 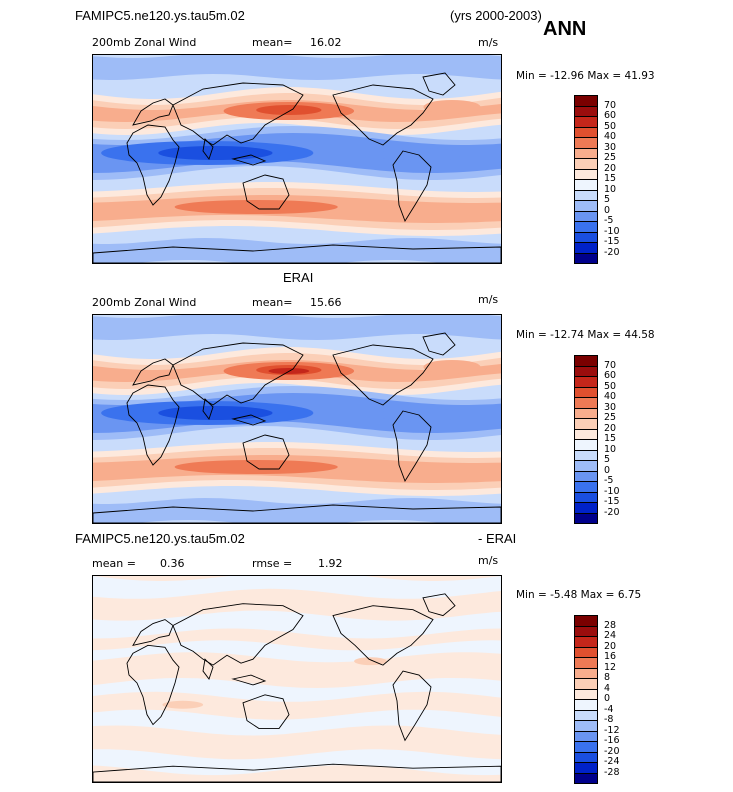 I want to click on colorbar-tick-label: 24, so click(x=610, y=635).